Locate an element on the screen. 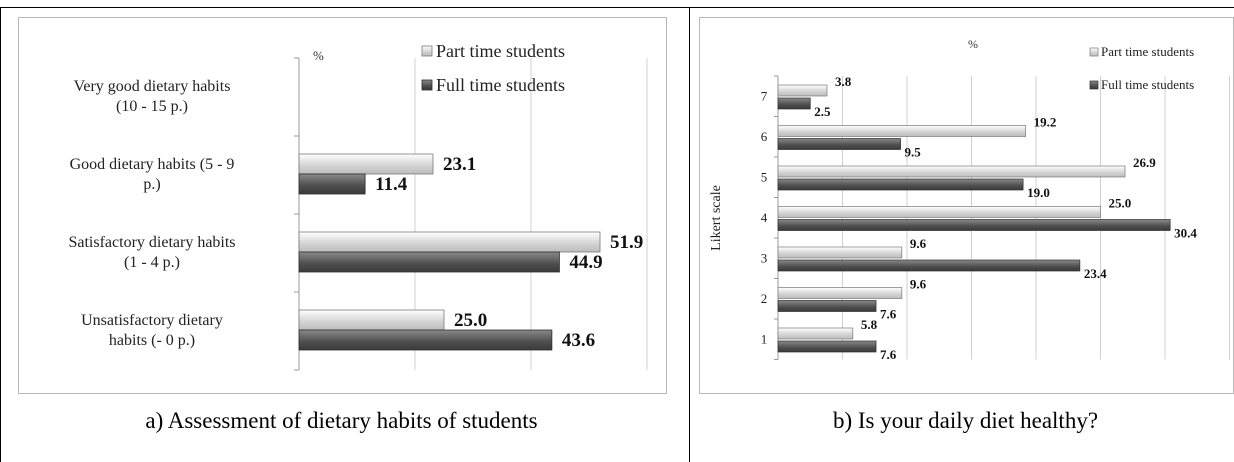 The image size is (1234, 462). data-label: 19.0 is located at coordinates (1038, 192).